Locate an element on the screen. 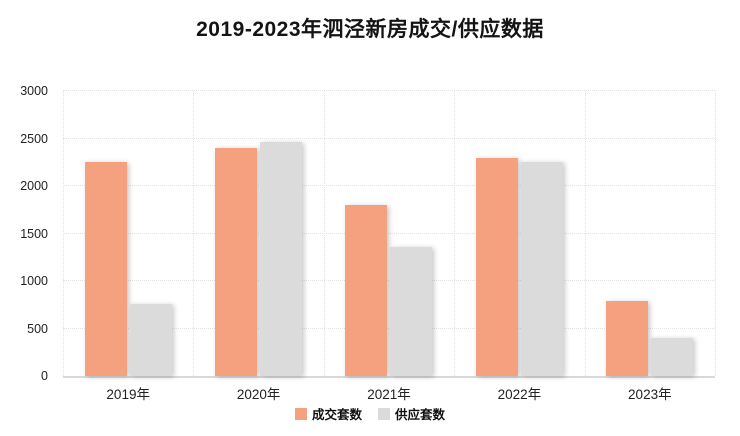  bar-group-2020年 is located at coordinates (258, 233).